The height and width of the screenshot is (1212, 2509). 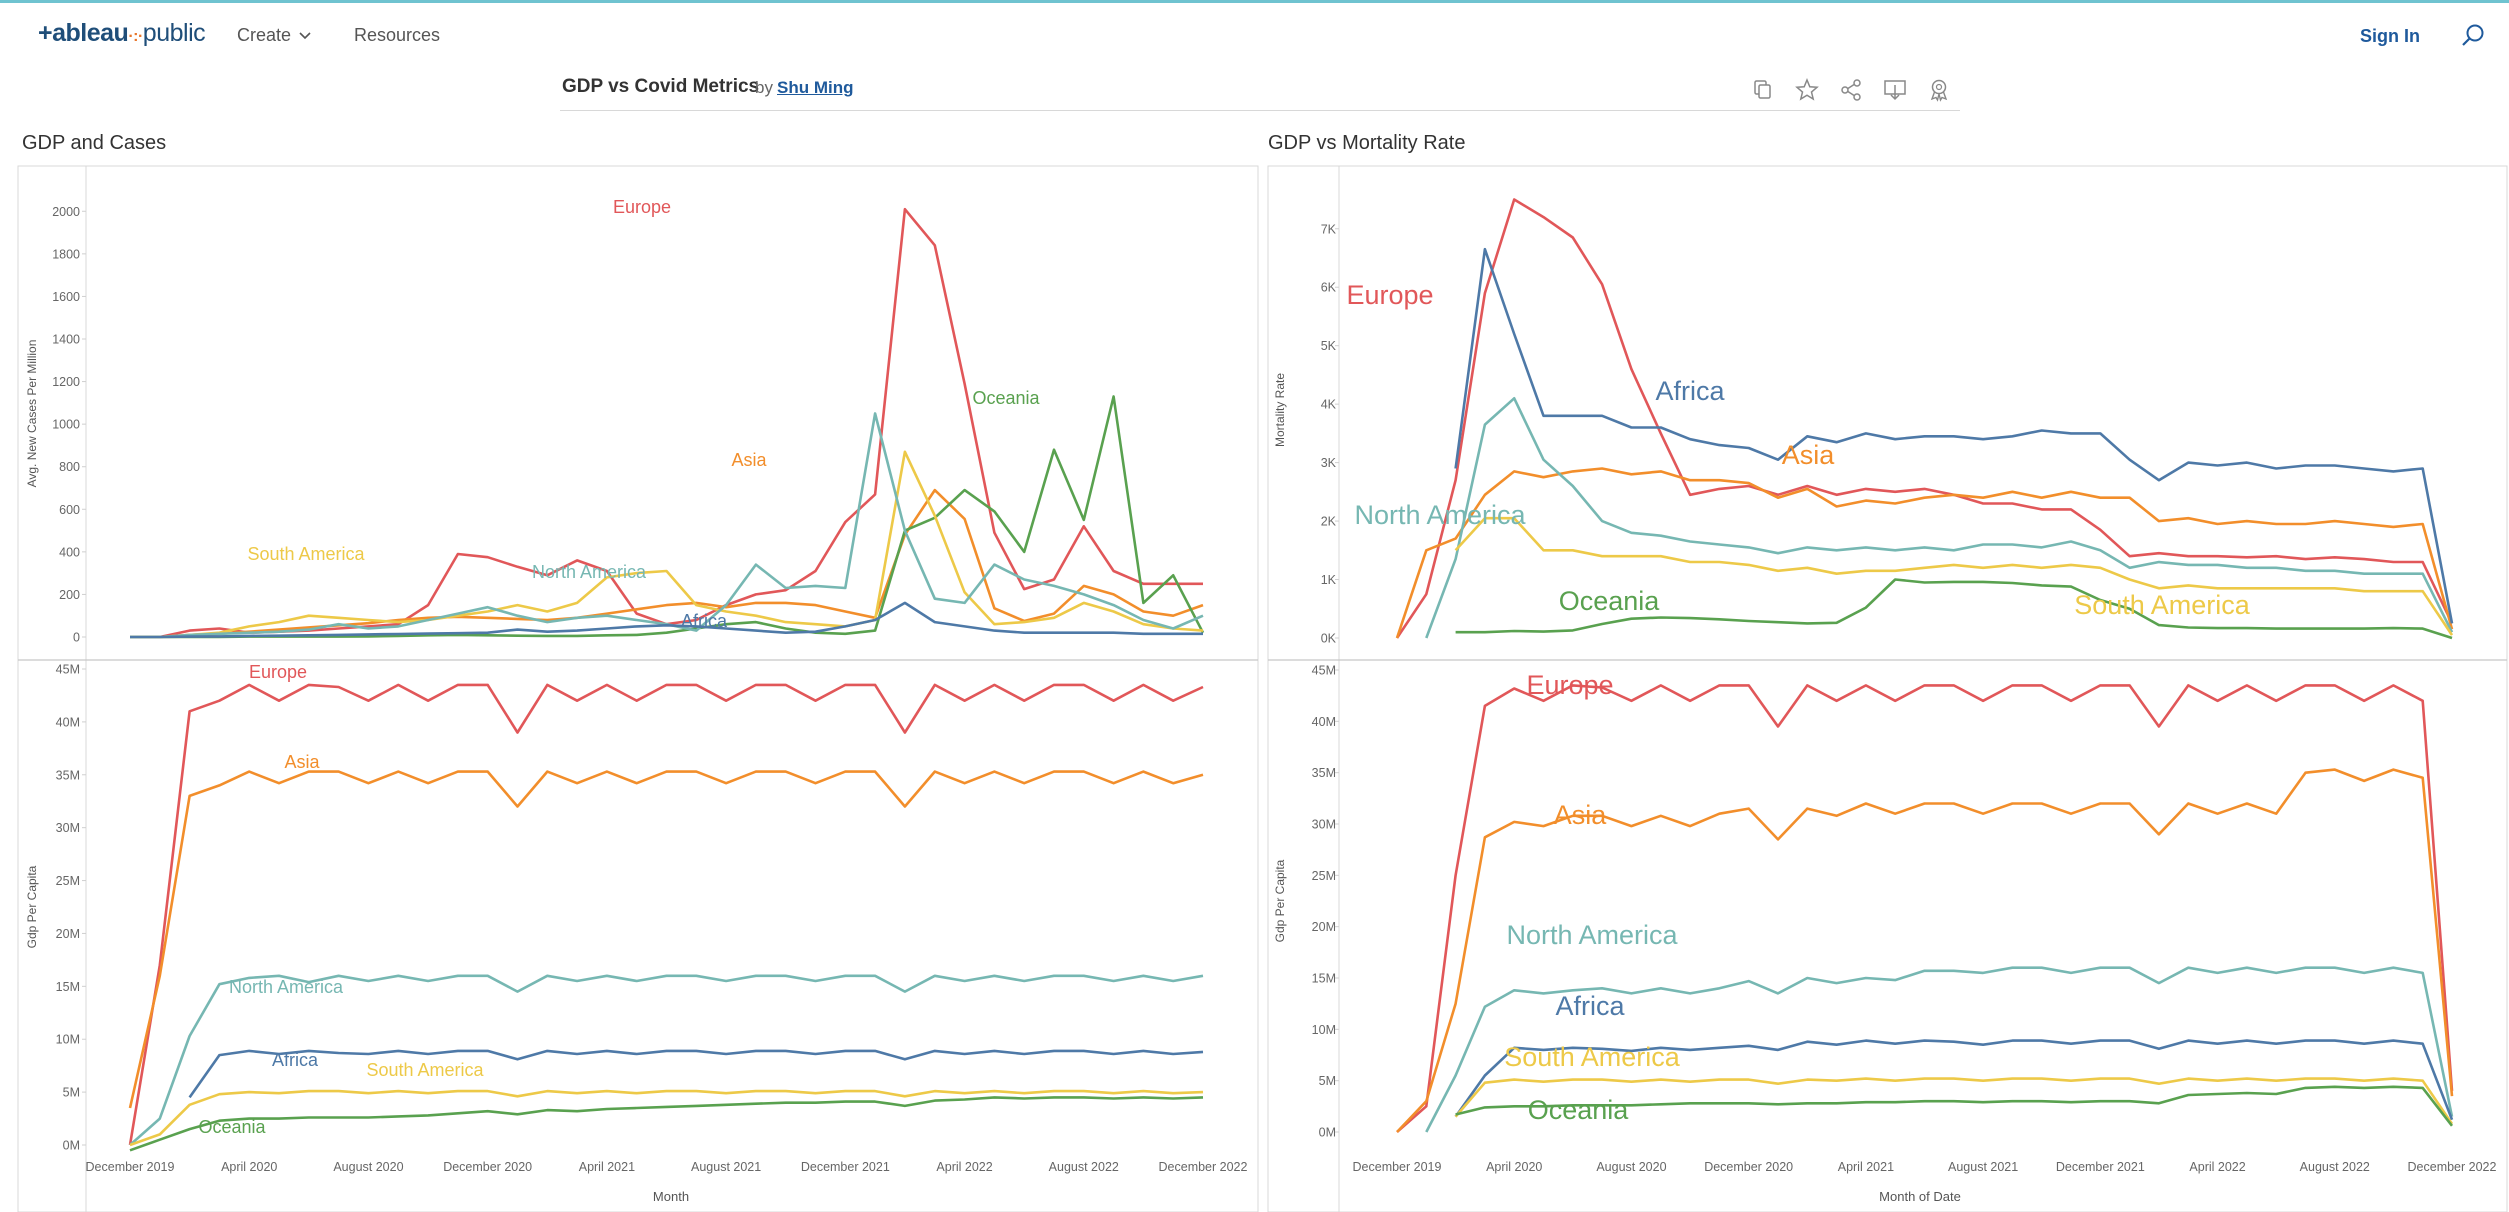 I want to click on top-accent-line, so click(x=1254, y=1).